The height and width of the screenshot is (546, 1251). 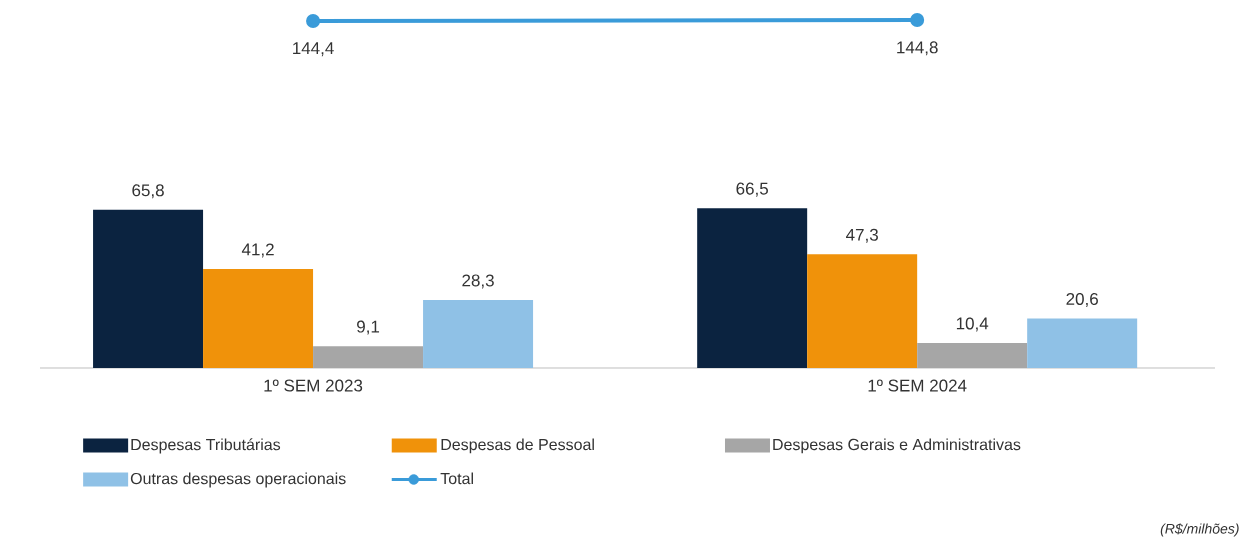 What do you see at coordinates (238, 480) in the screenshot?
I see `legend-label: Outras despesas operacionais` at bounding box center [238, 480].